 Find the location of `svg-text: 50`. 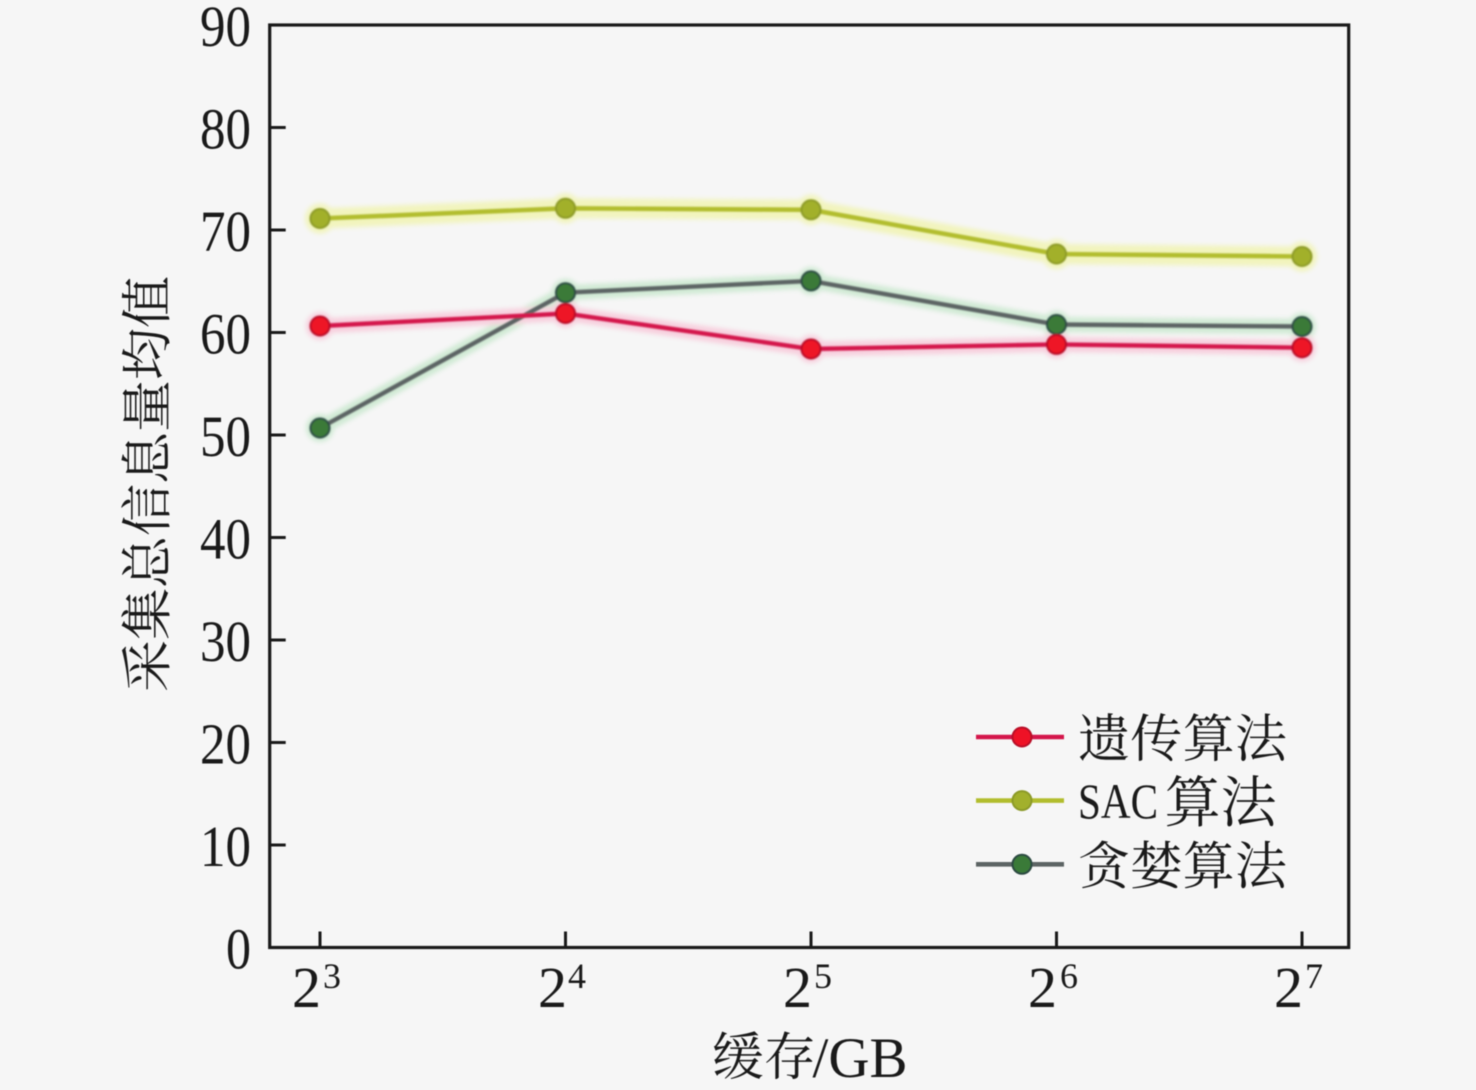

svg-text: 50 is located at coordinates (225, 436).